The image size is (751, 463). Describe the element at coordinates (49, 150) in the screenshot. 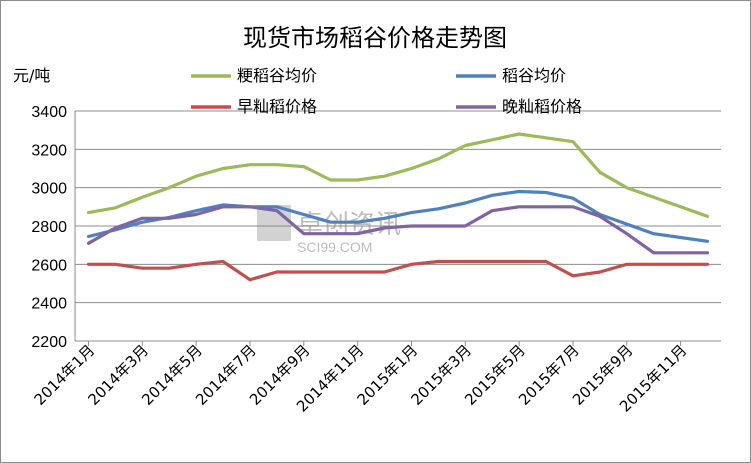

I see `y-tick-label: 3200` at that location.